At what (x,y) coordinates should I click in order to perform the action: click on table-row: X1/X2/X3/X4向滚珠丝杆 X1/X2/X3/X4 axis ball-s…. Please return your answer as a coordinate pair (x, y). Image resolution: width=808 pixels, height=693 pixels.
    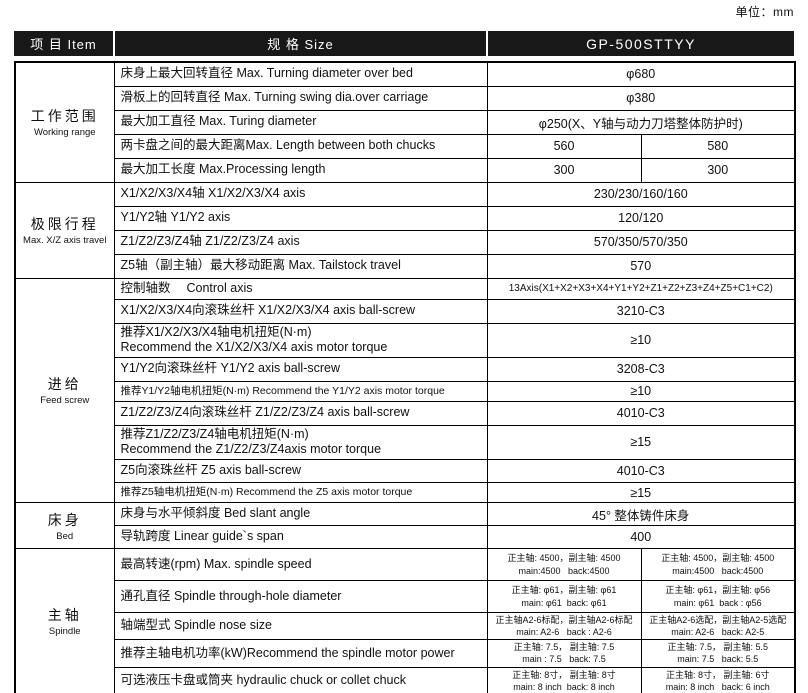
    Looking at the image, I should click on (405, 311).